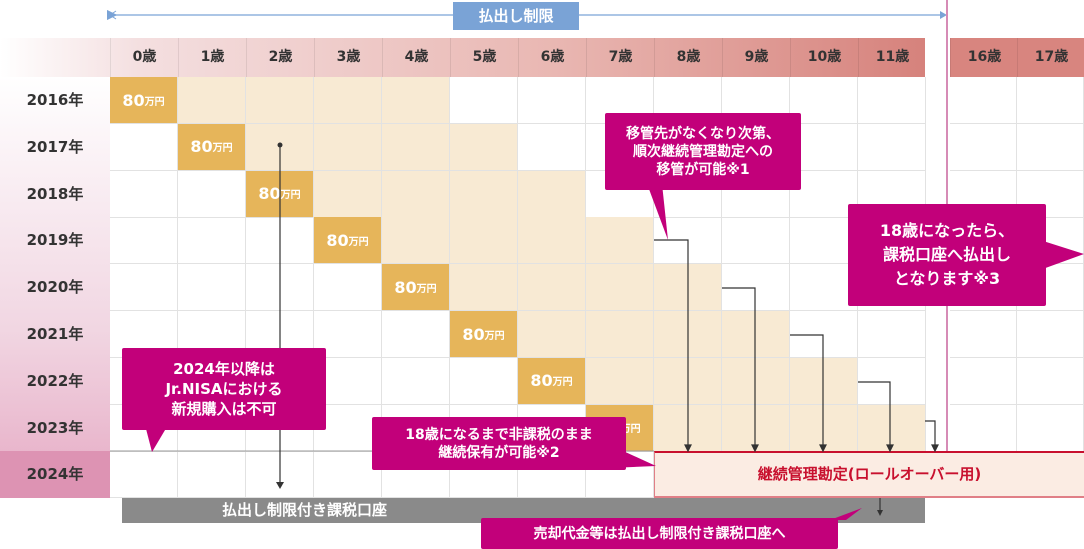  What do you see at coordinates (416, 57) in the screenshot?
I see `age-header-4: 4歳` at bounding box center [416, 57].